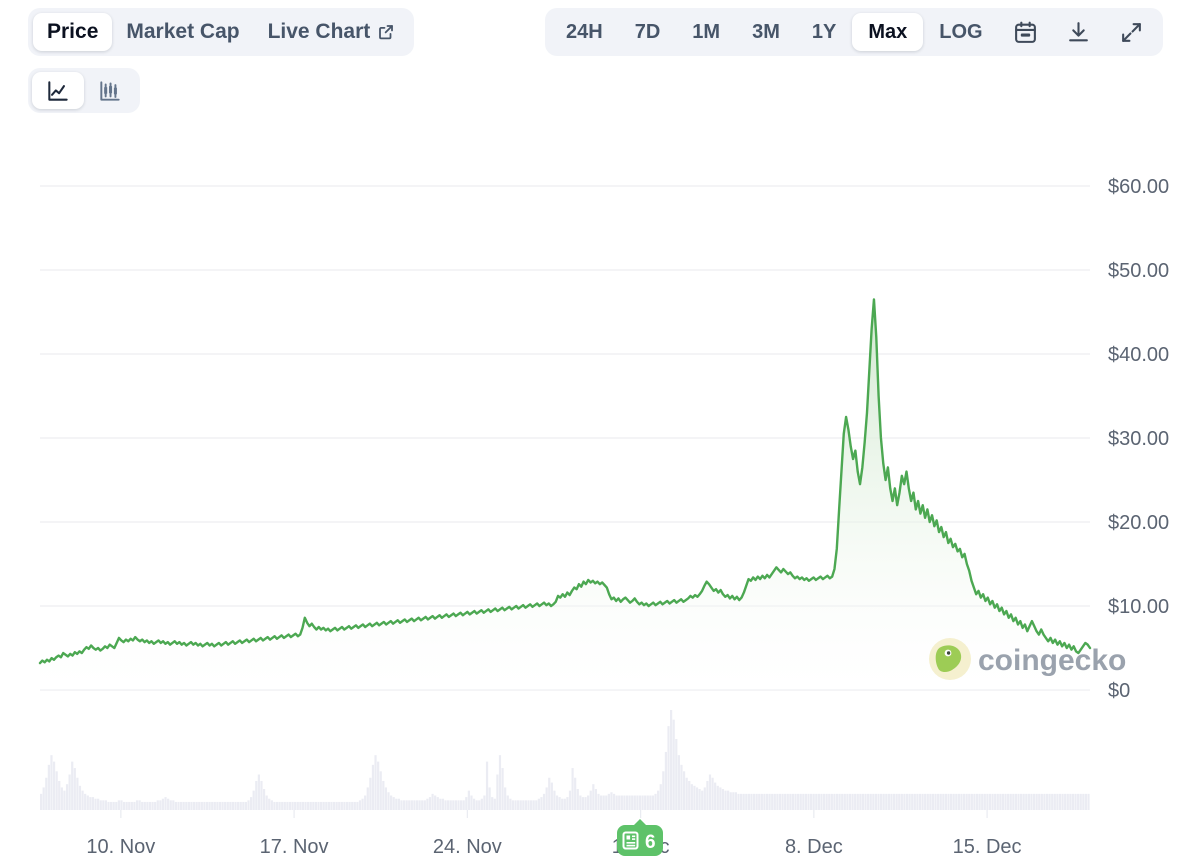 The width and height of the screenshot is (1200, 868). I want to click on calendar-icon, so click(1025, 32).